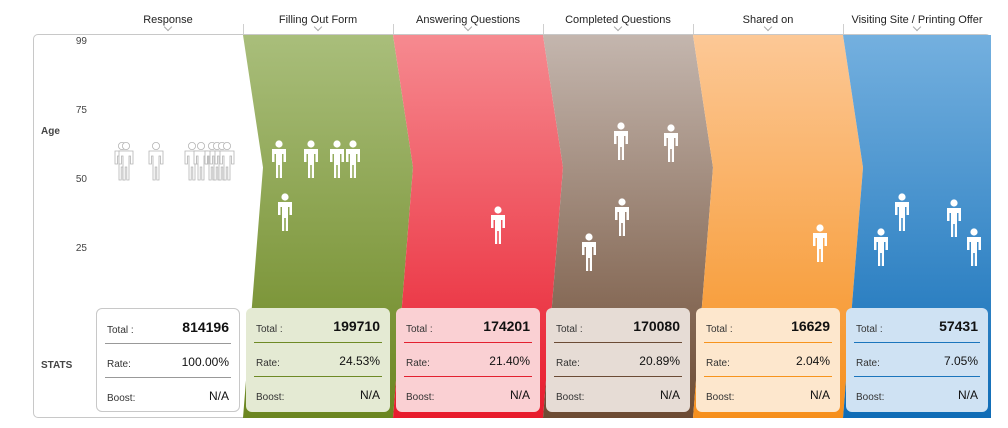  I want to click on stat-row-rate: Rate: 100.00%, so click(168, 361).